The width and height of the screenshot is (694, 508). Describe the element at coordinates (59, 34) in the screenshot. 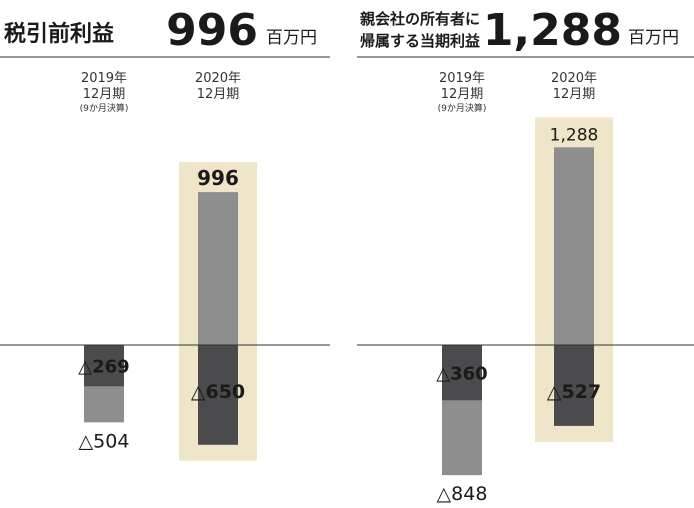

I see `chart-title-pretax-profit: 税引前利益` at that location.